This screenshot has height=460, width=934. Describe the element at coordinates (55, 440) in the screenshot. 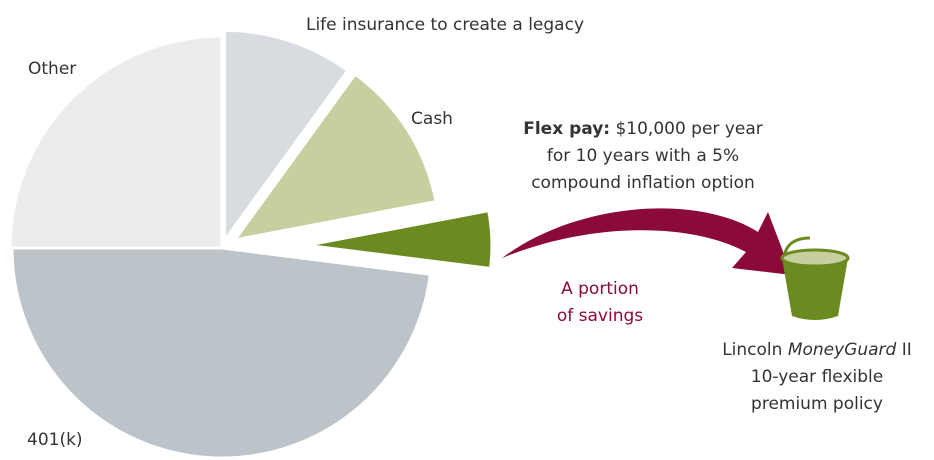

I see `slice-label: 401(k)` at that location.